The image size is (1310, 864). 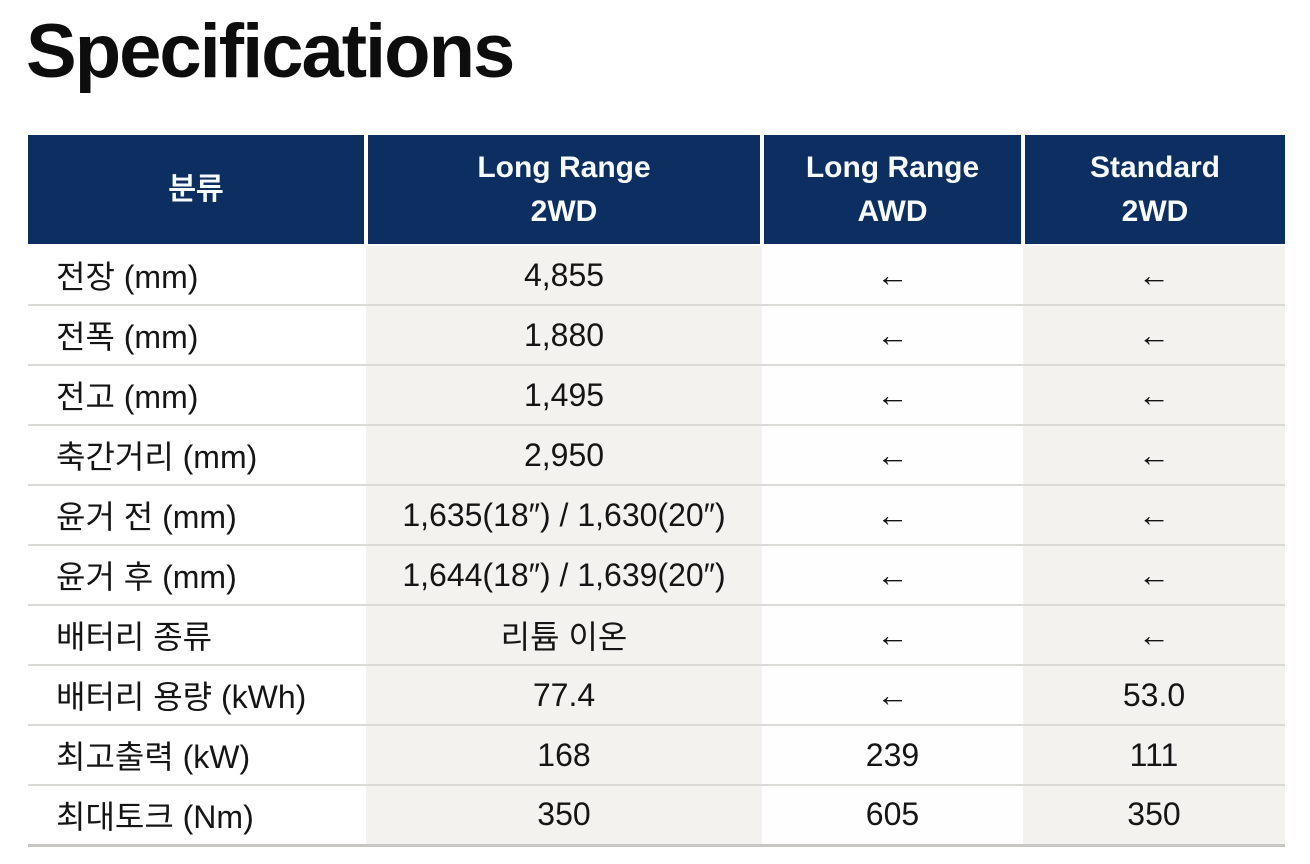 What do you see at coordinates (197, 755) in the screenshot?
I see `row-label: 최고출력 (kW)` at bounding box center [197, 755].